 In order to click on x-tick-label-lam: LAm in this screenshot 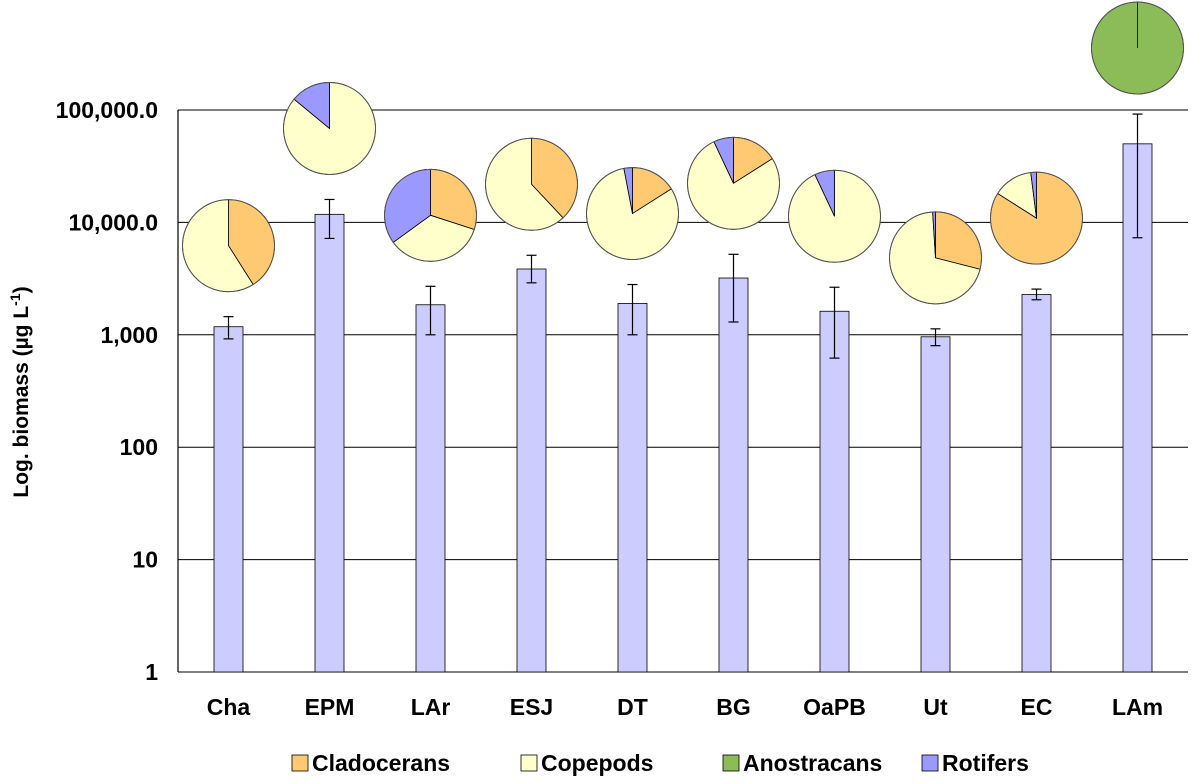, I will do `click(1137, 707)`.